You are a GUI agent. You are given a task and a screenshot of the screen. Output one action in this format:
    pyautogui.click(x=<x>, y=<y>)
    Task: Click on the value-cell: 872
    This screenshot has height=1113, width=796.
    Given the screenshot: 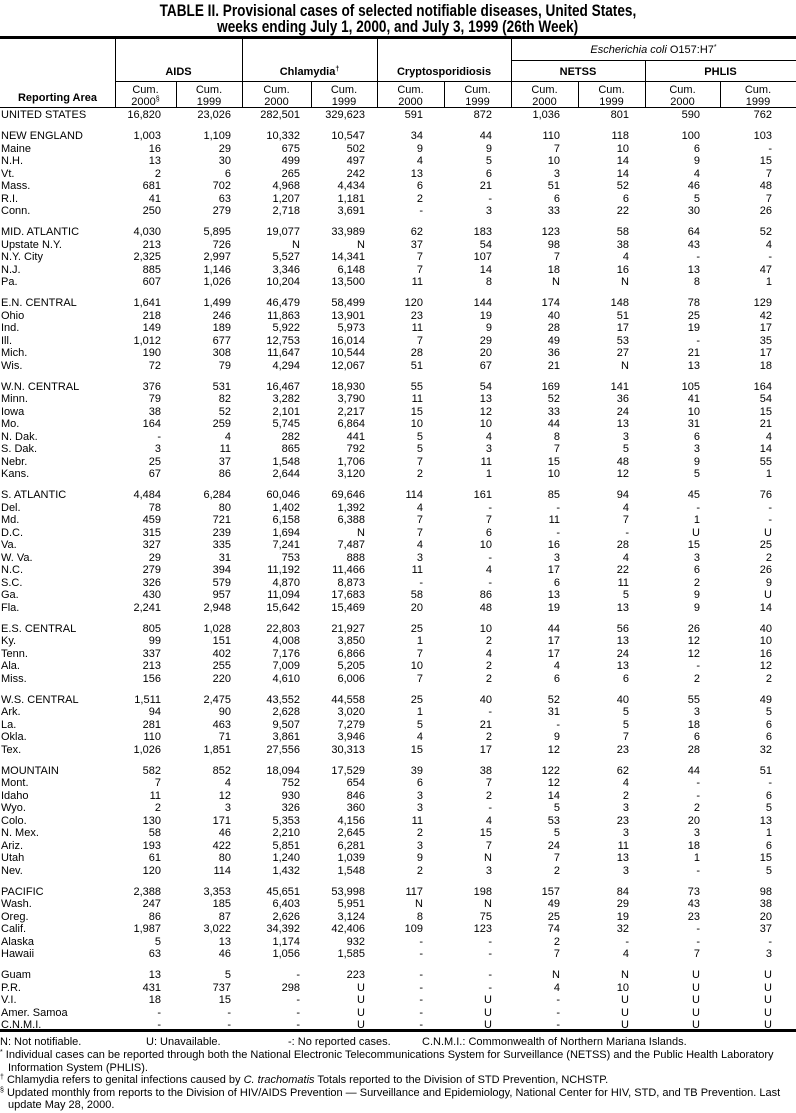 What is the action you would take?
    pyautogui.click(x=482, y=115)
    